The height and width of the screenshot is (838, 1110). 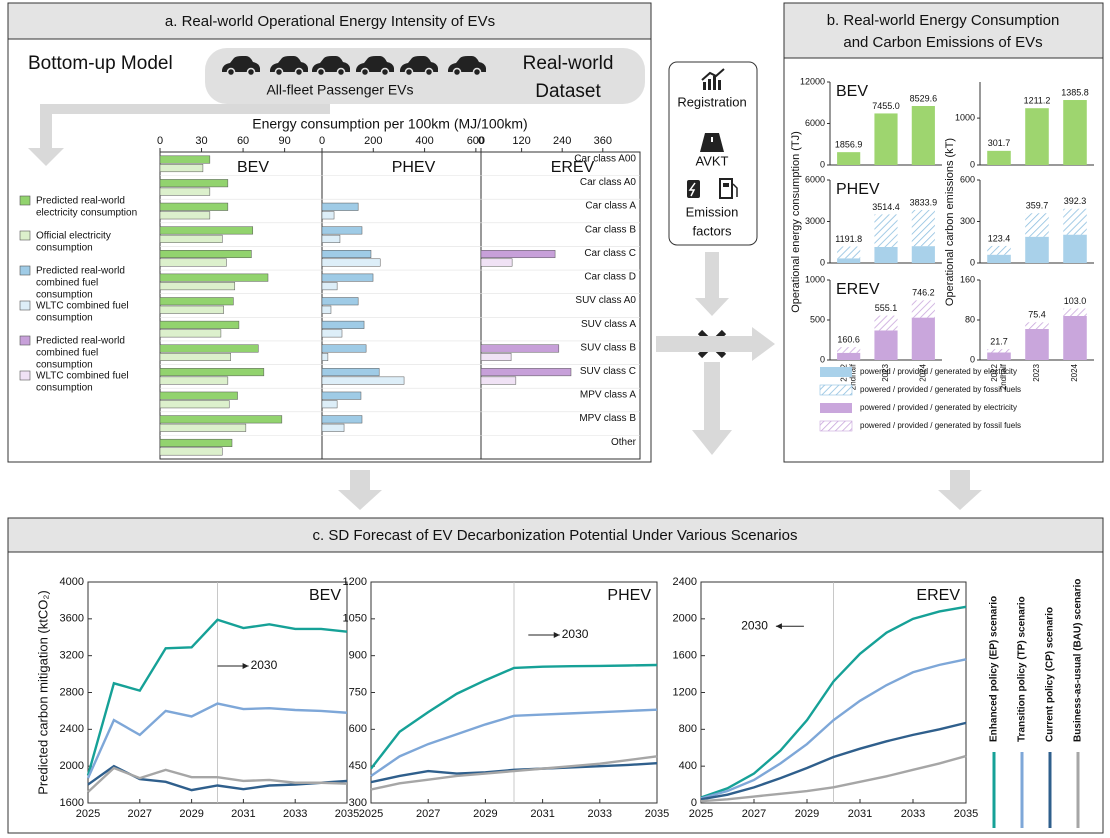 What do you see at coordinates (325, 595) in the screenshot?
I see `type-label: BEV` at bounding box center [325, 595].